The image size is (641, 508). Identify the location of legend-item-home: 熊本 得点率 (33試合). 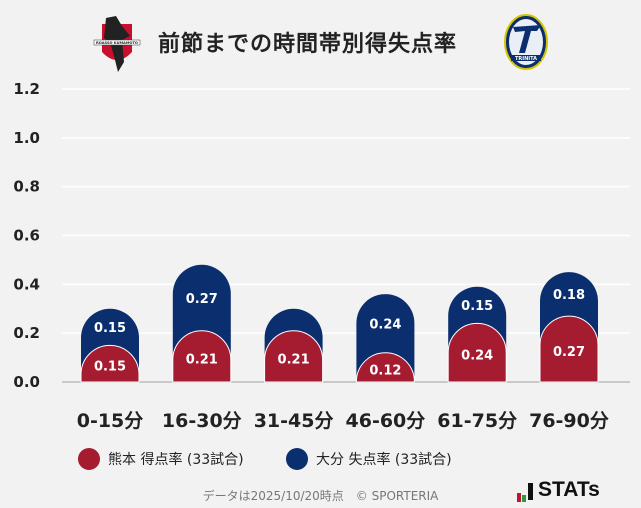
(161, 459).